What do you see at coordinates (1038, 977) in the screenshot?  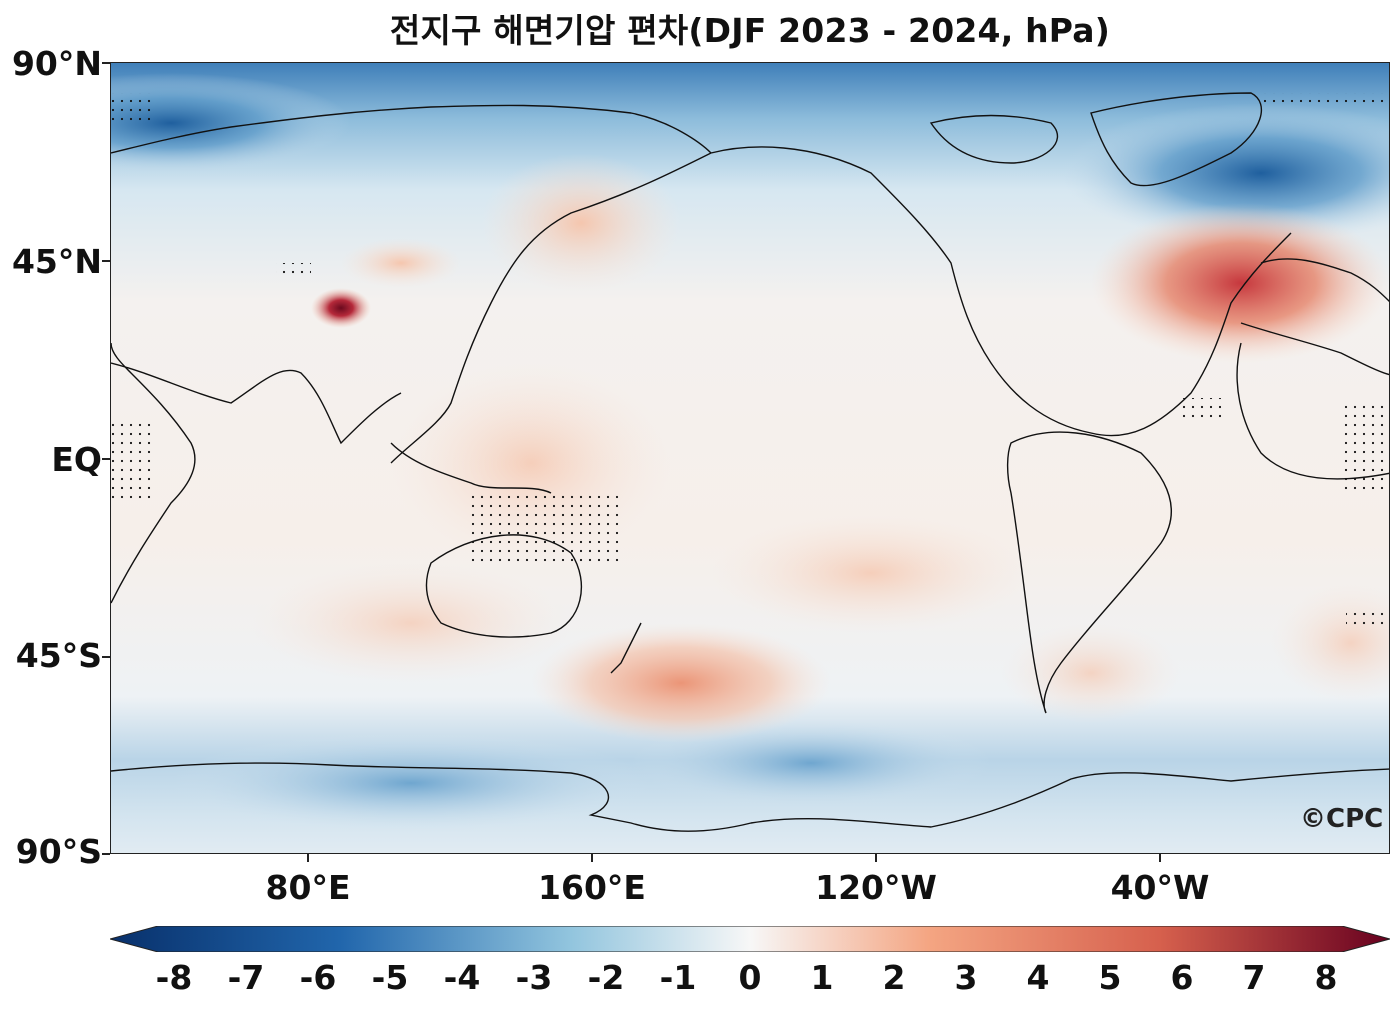 I see `colorbar-tick-label: 4` at bounding box center [1038, 977].